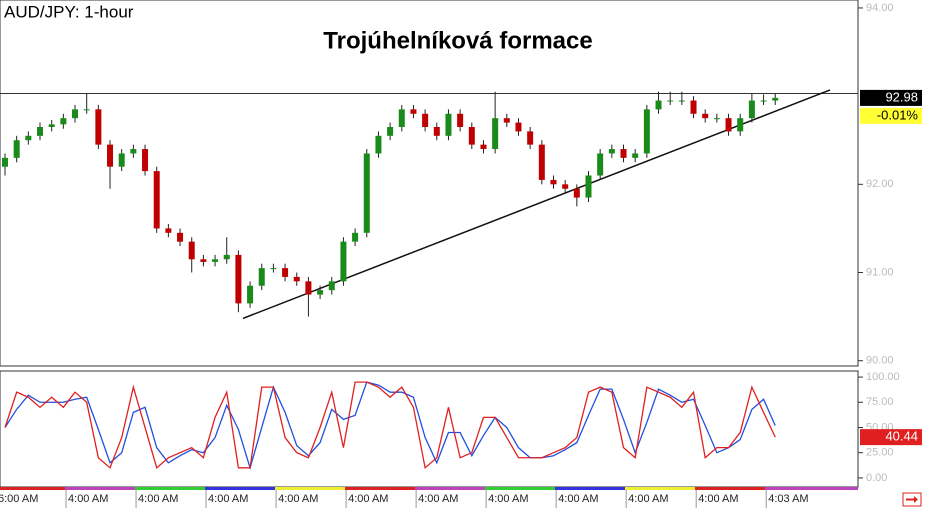 The image size is (925, 508). Describe the element at coordinates (880, 453) in the screenshot. I see `y-tick-label: 25.00` at that location.